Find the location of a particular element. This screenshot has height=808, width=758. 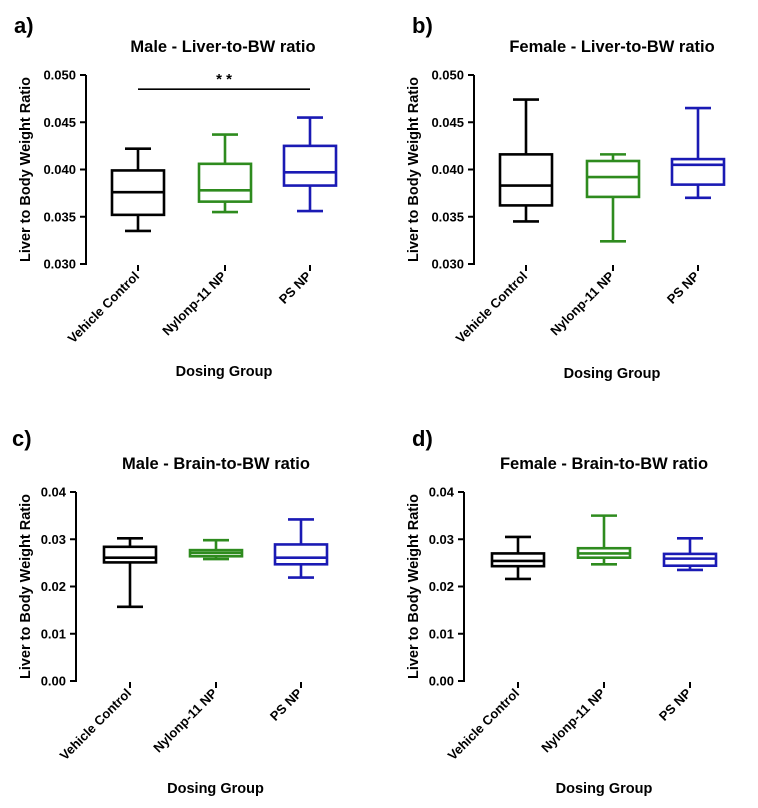

panel-letter: d) is located at coordinates (422, 438).